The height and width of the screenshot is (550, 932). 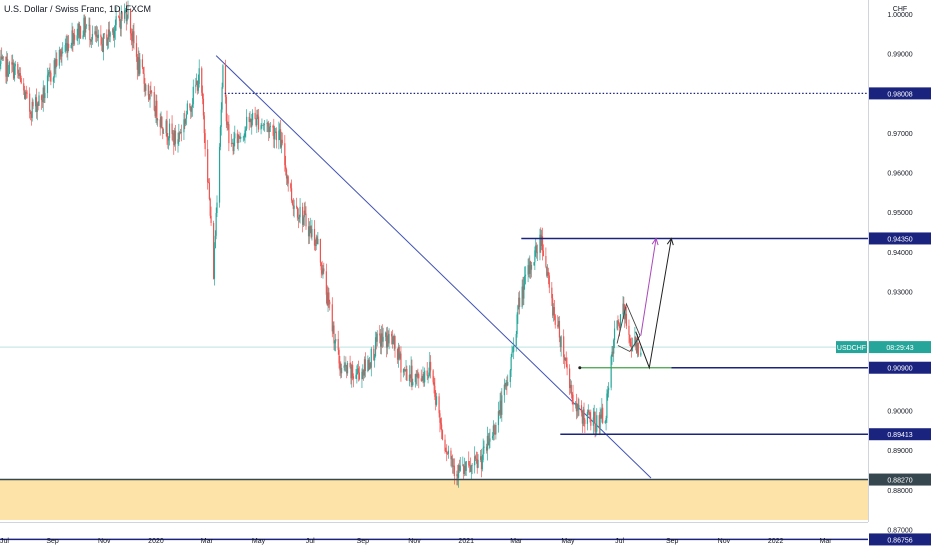 What do you see at coordinates (899, 134) in the screenshot?
I see `y-tick-label-3: 0.97000` at bounding box center [899, 134].